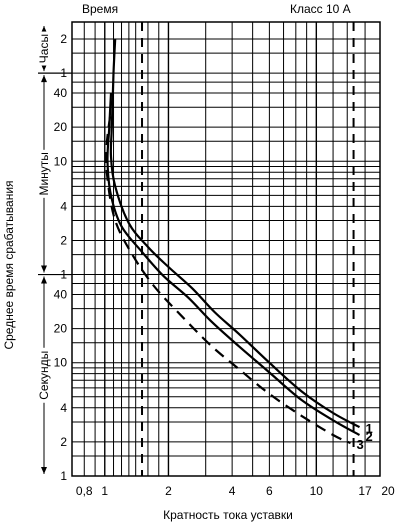 Image resolution: width=400 pixels, height=525 pixels. Describe the element at coordinates (388, 491) in the screenshot. I see `x-tick-label: 20` at that location.